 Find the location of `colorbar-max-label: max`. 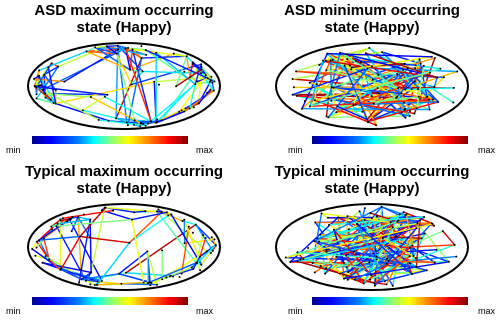

colorbar-max-label: max is located at coordinates (205, 311).